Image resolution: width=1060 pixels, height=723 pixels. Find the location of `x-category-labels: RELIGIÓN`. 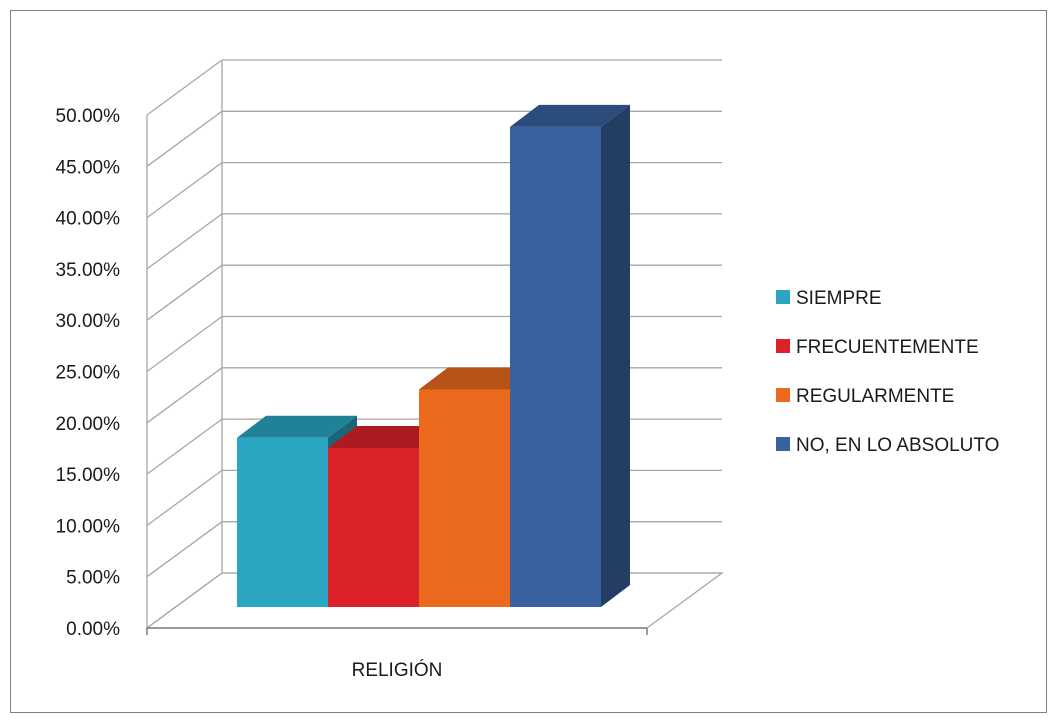

x-category-labels: RELIGIÓN is located at coordinates (397, 670).